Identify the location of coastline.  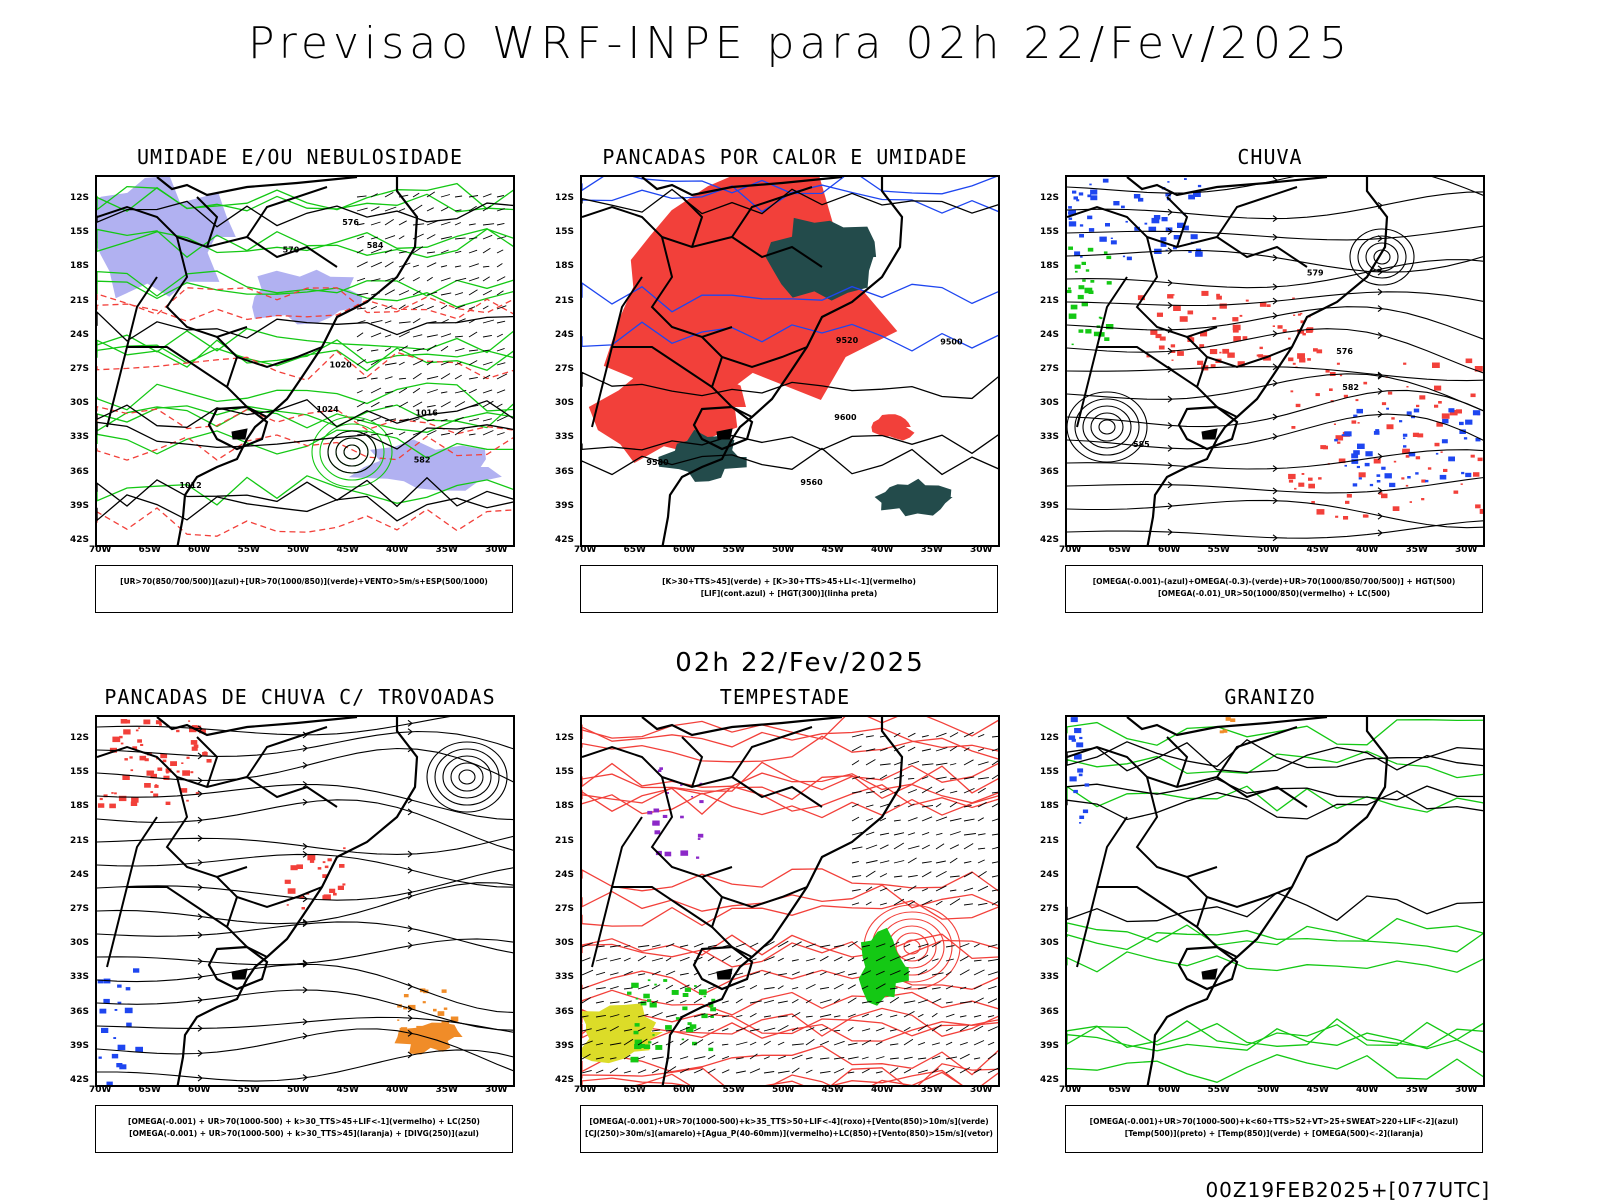
(1257, 361).